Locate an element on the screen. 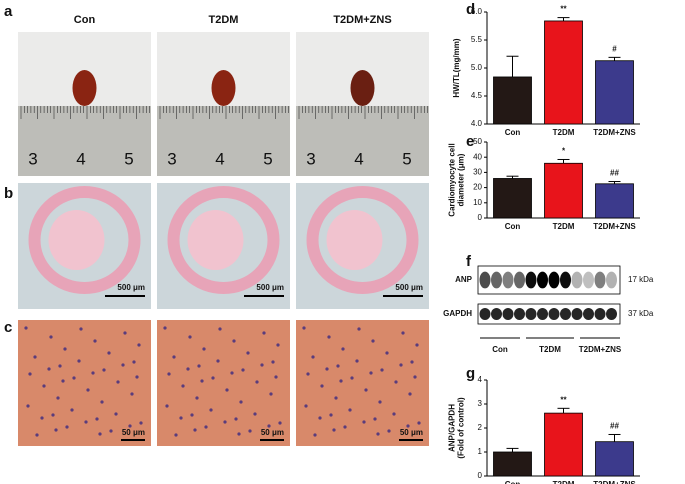 The height and width of the screenshot is (484, 685). y-tick-label: 4.5 is located at coordinates (477, 95).